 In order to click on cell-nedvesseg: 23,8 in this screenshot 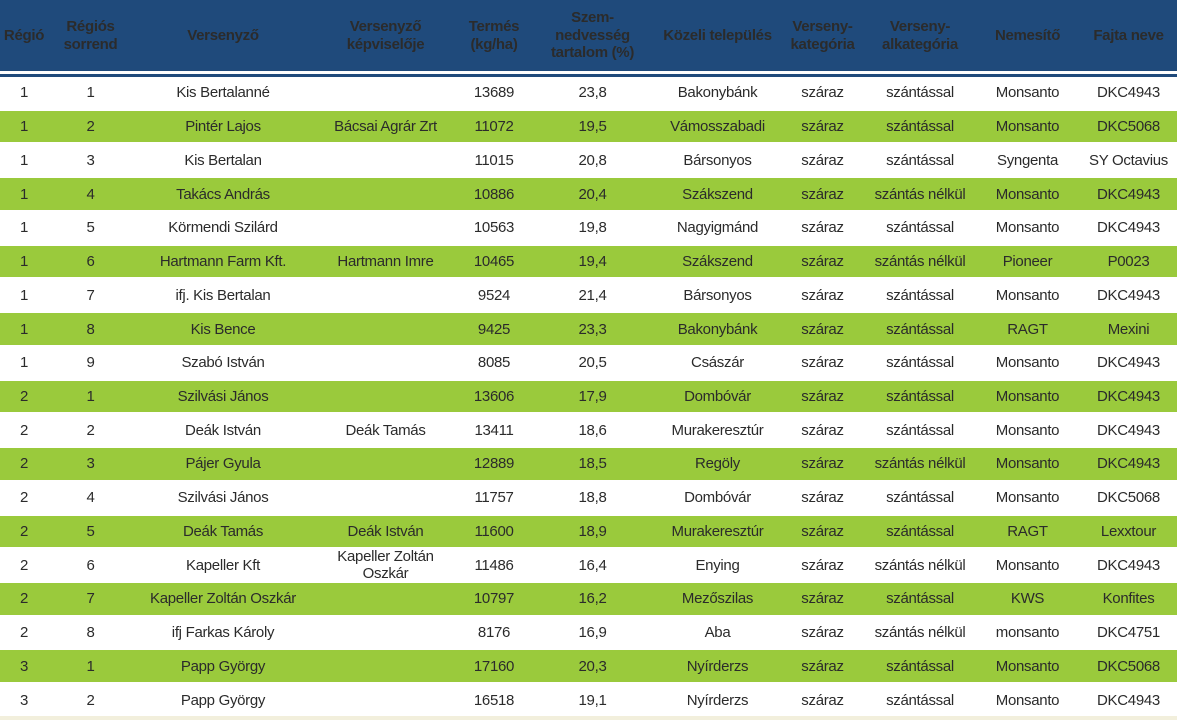, I will do `click(592, 93)`.